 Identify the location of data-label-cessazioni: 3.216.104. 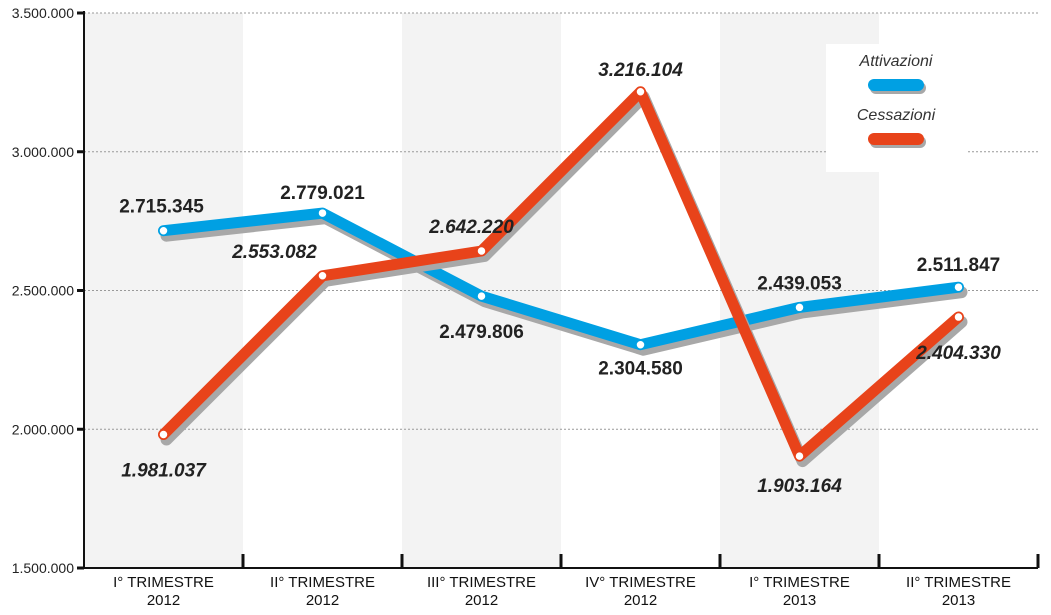
(640, 70).